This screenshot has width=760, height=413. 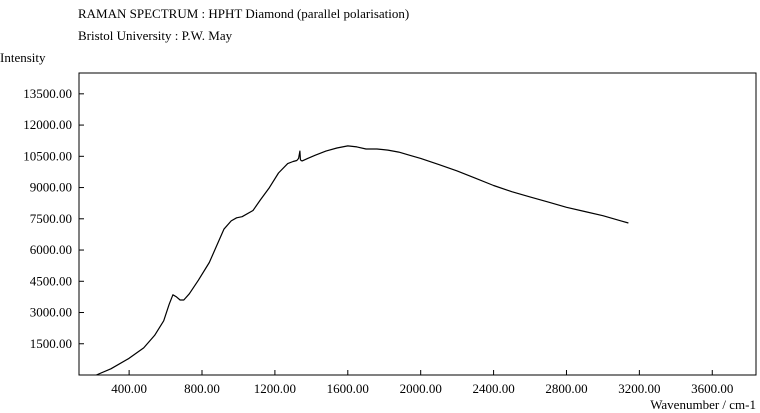 What do you see at coordinates (275, 388) in the screenshot?
I see `x-tick-label: 1200.00` at bounding box center [275, 388].